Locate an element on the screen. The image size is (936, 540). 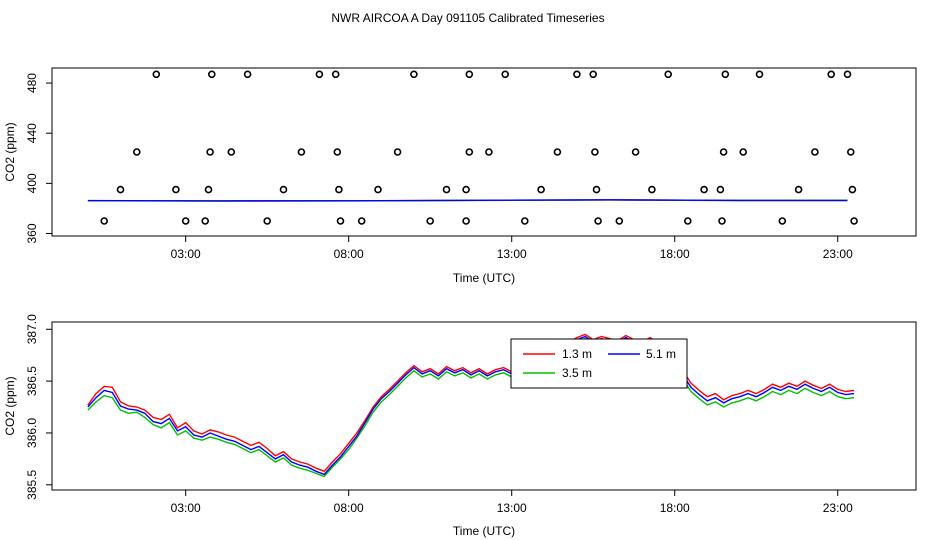
legend: 1.3 m 3.5 m 5.1 m is located at coordinates (599, 363).